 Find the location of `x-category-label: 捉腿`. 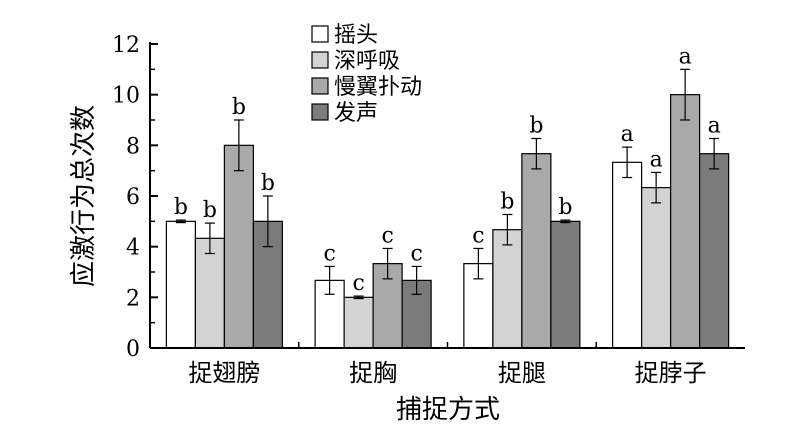

x-category-label: 捉腿 is located at coordinates (522, 373).